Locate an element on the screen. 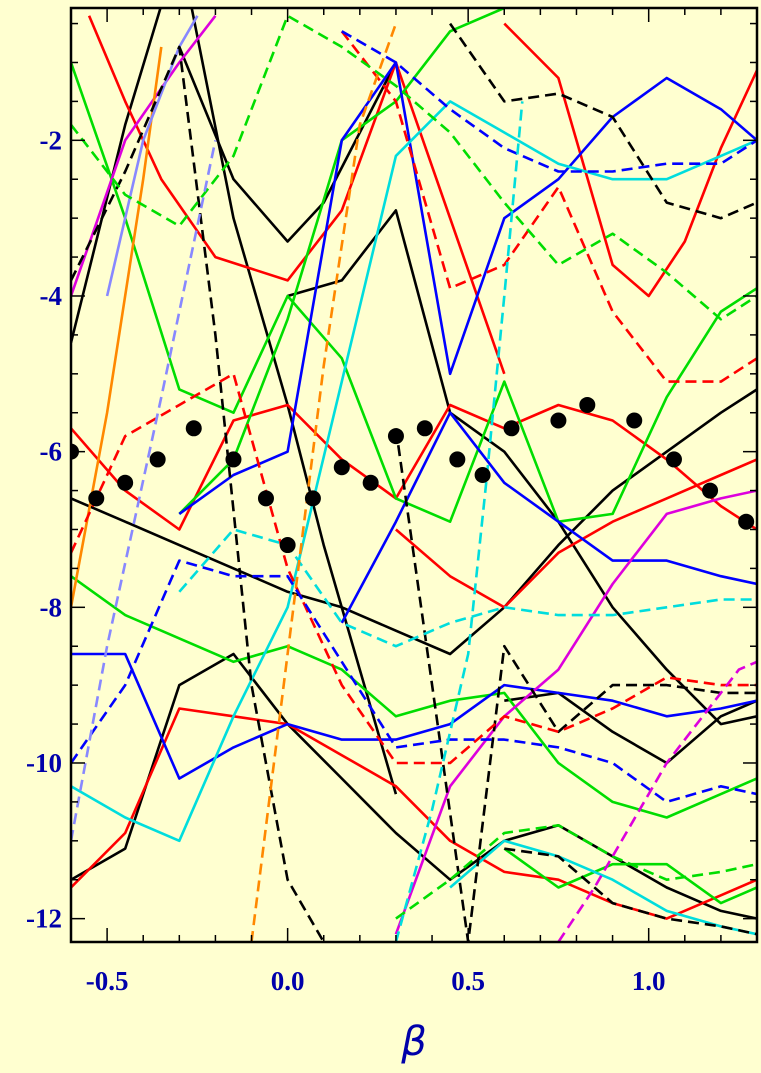 The width and height of the screenshot is (761, 1073). y-tick-label: -12 is located at coordinates (44, 919).